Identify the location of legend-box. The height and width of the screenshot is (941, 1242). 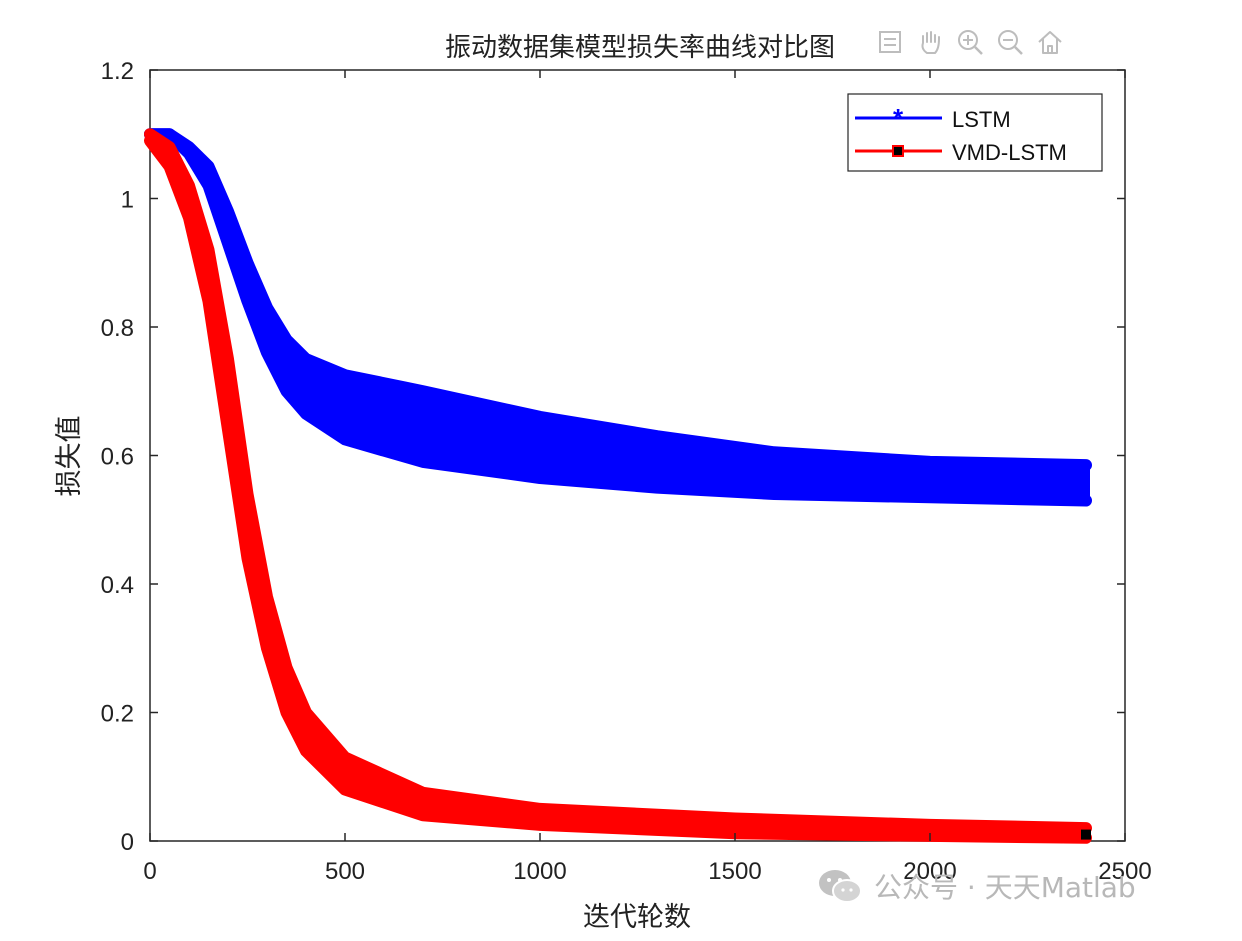
(975, 132).